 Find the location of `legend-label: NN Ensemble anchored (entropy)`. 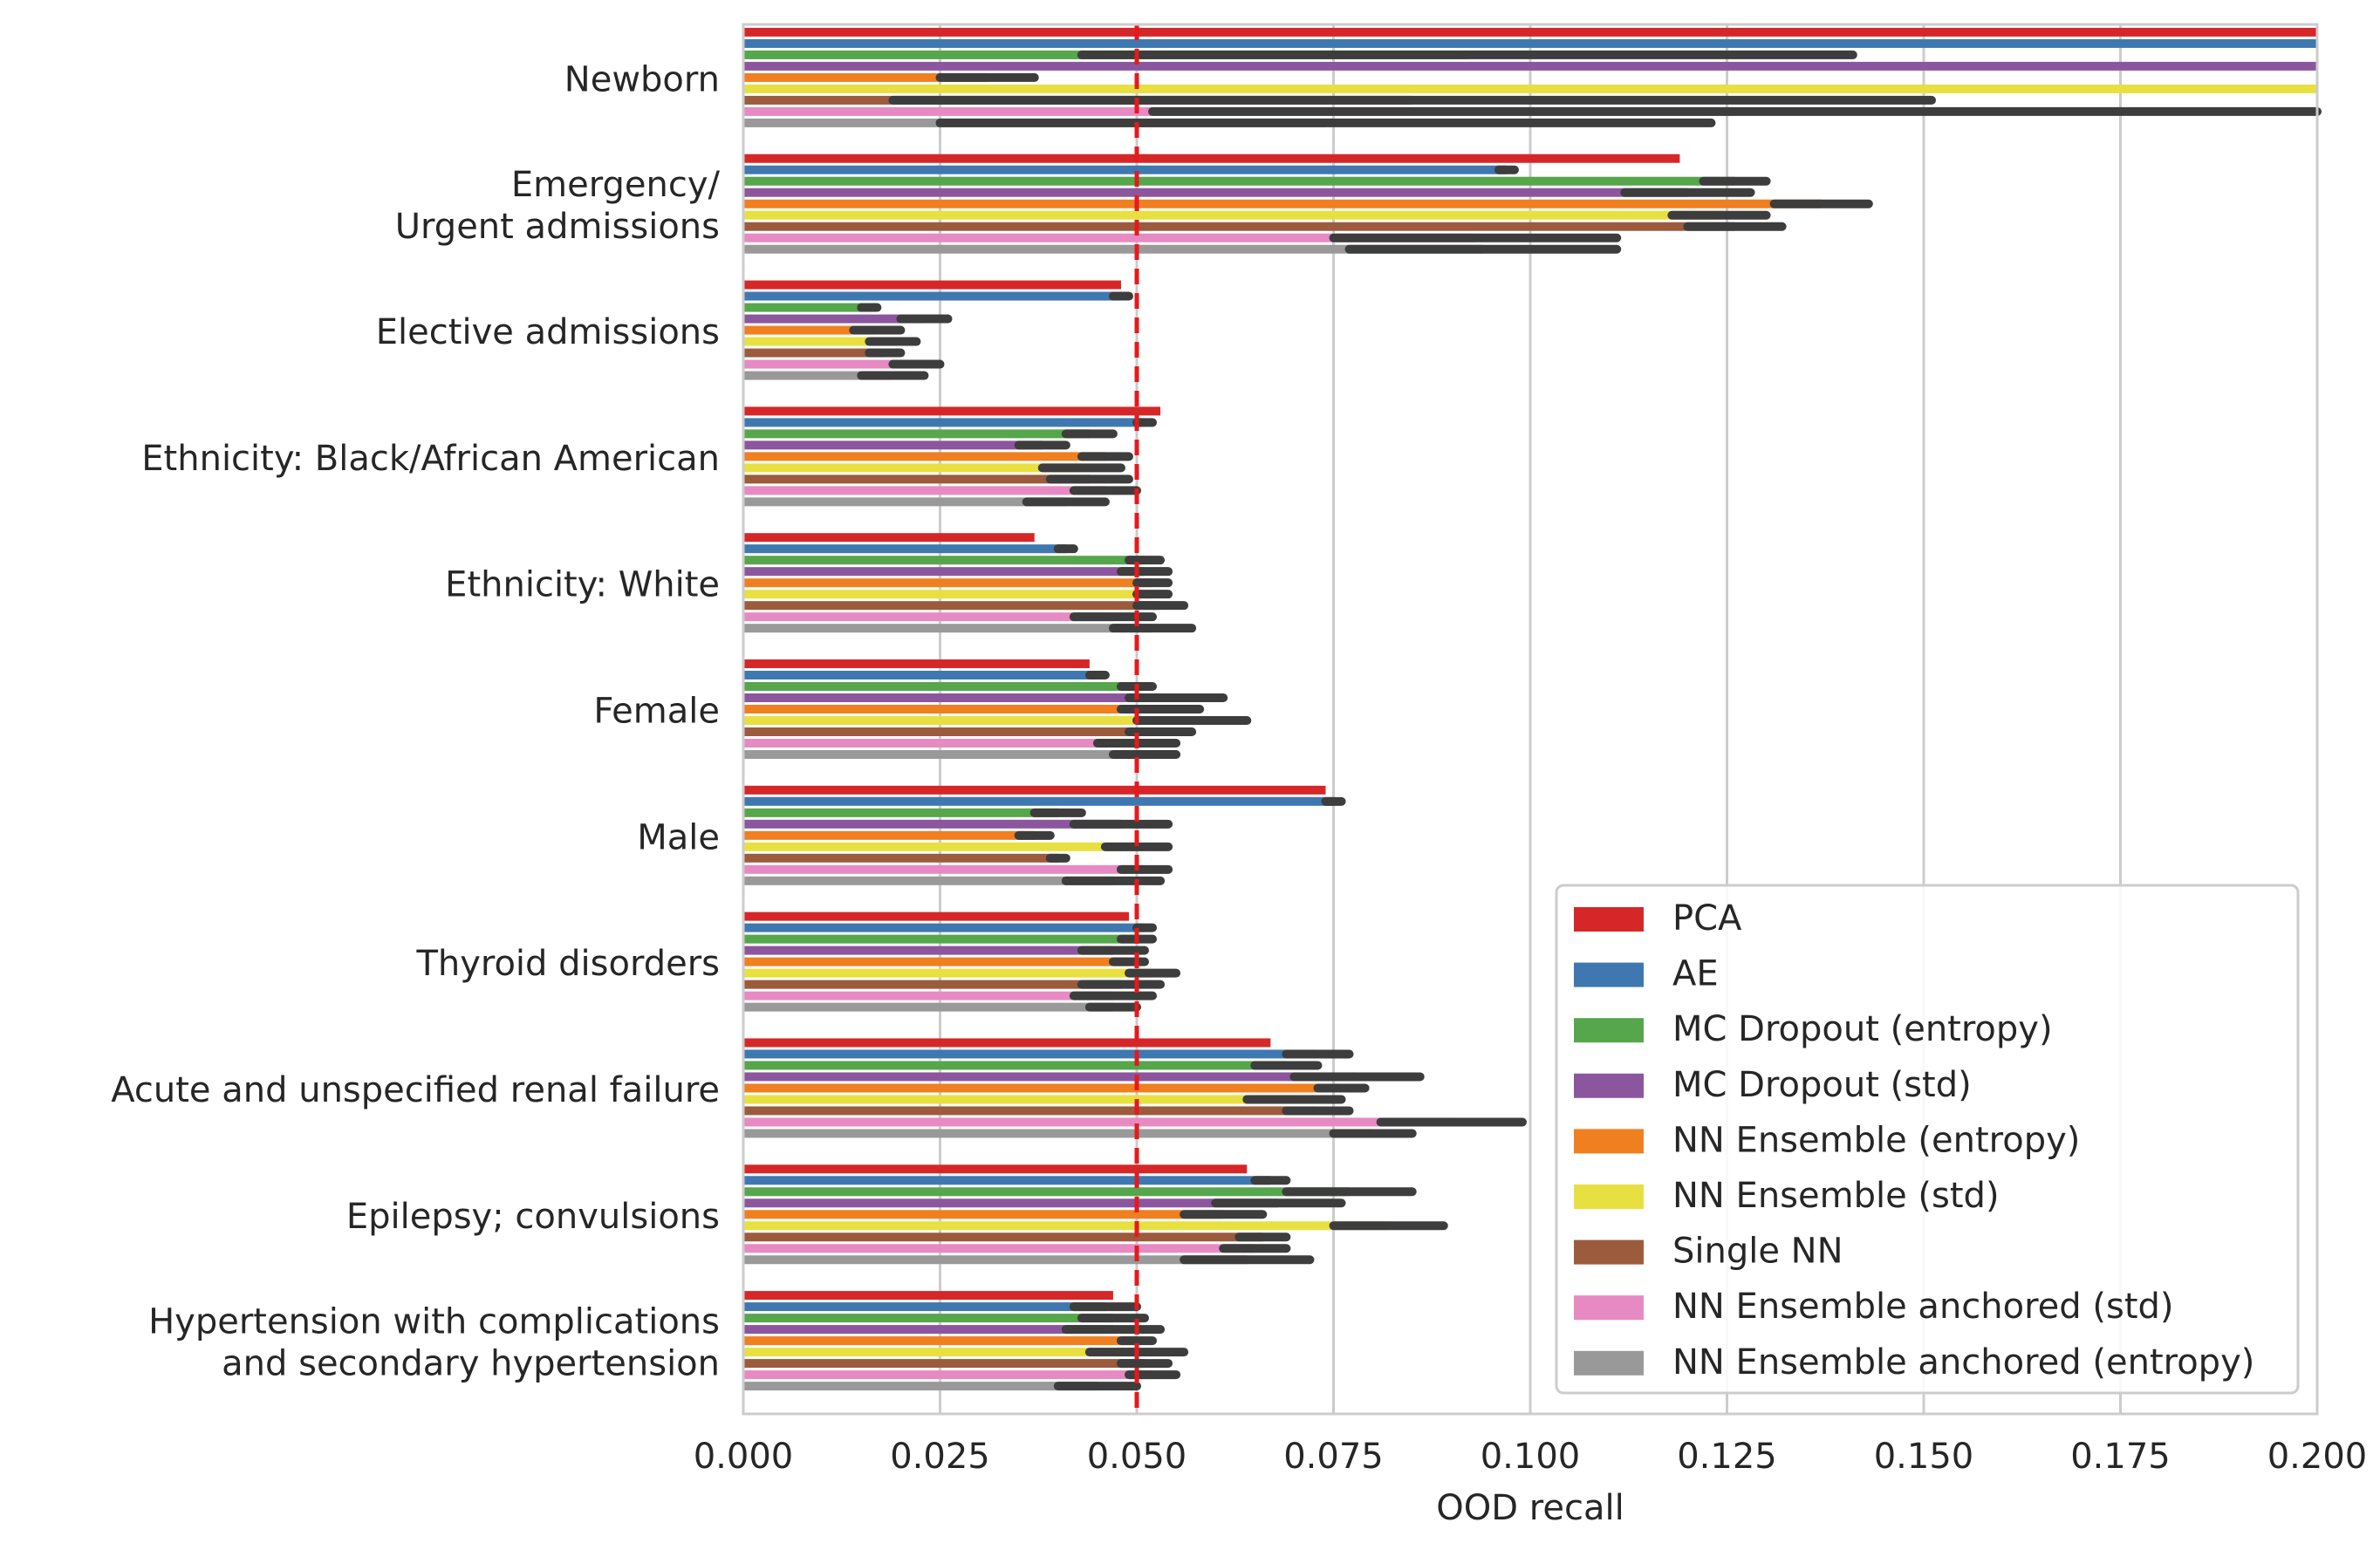

legend-label: NN Ensemble anchored (entropy) is located at coordinates (1963, 1362).